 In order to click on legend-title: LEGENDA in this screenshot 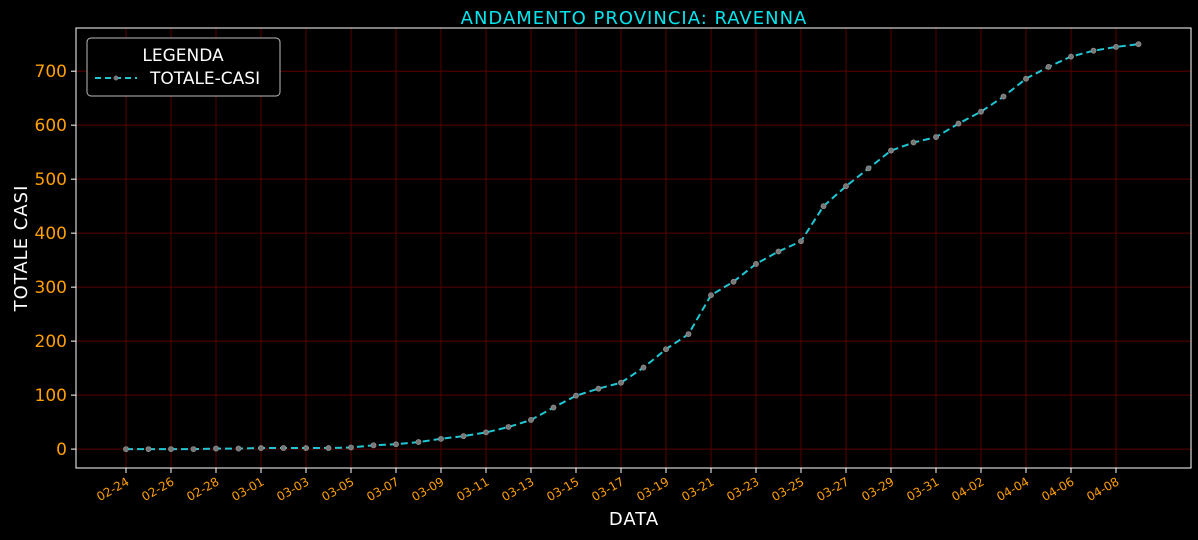, I will do `click(183, 56)`.